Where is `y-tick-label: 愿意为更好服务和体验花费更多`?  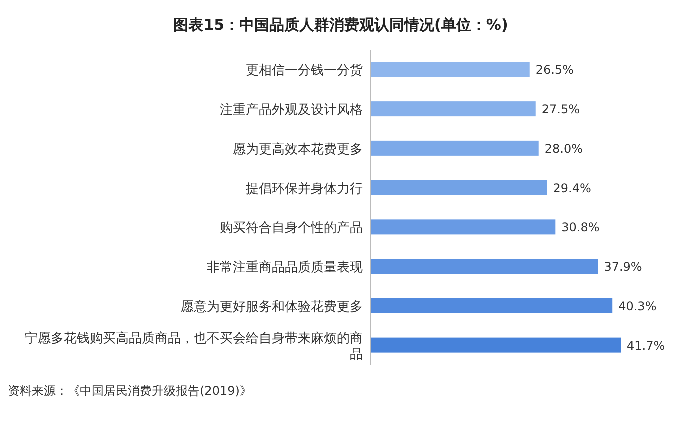
y-tick-label: 愿意为更好服务和体验花费更多 is located at coordinates (272, 307).